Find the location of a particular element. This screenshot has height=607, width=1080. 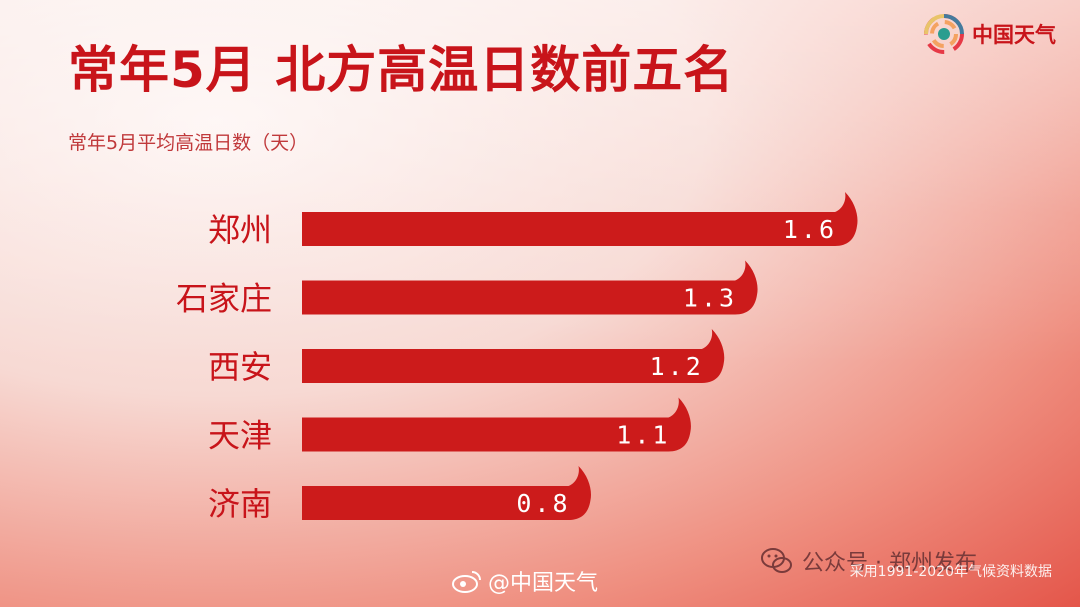

chart-subtitle: 常年5月平均高温日数（天） is located at coordinates (188, 143).